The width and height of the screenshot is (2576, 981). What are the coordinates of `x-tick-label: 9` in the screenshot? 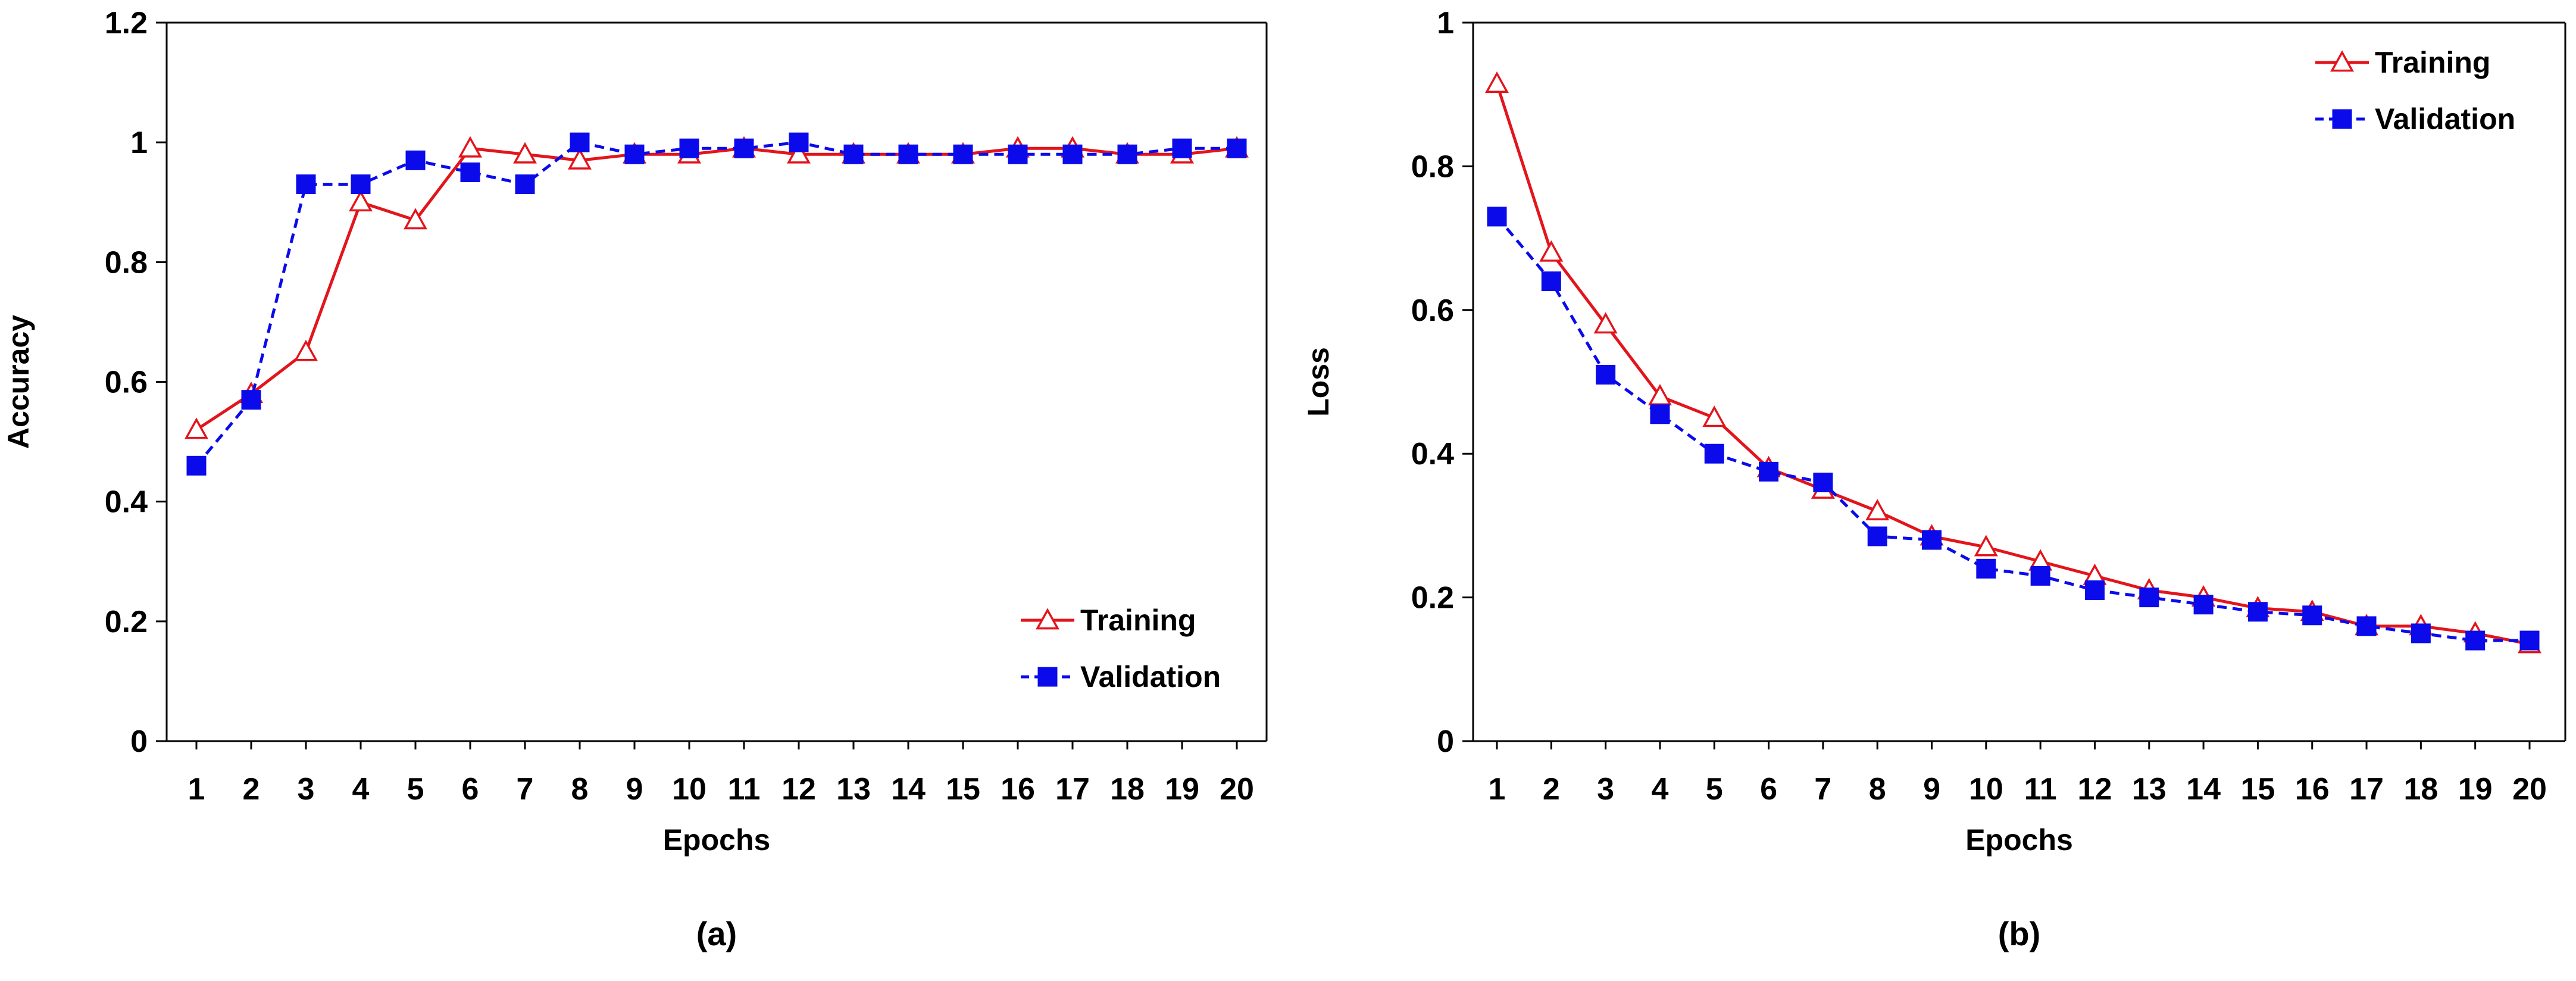 It's located at (1931, 790).